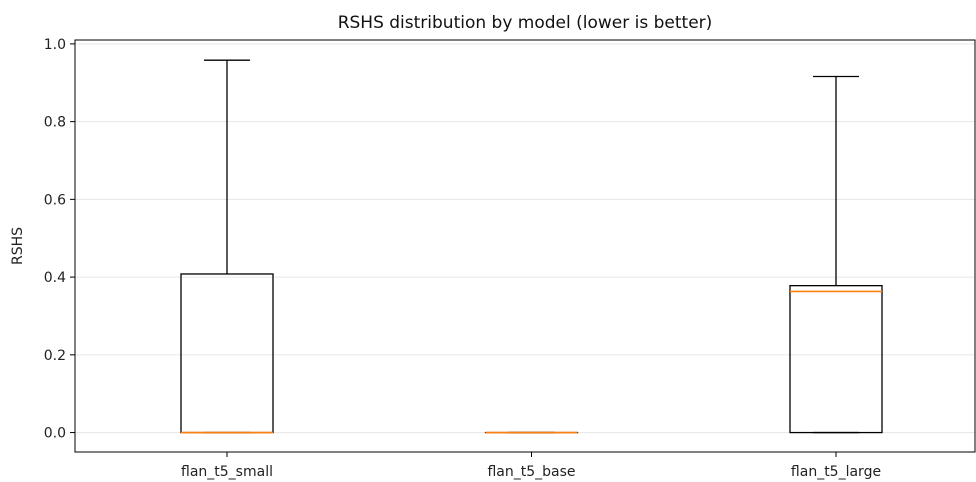  What do you see at coordinates (55, 45) in the screenshot?
I see `y-tick-label: 1.0` at bounding box center [55, 45].